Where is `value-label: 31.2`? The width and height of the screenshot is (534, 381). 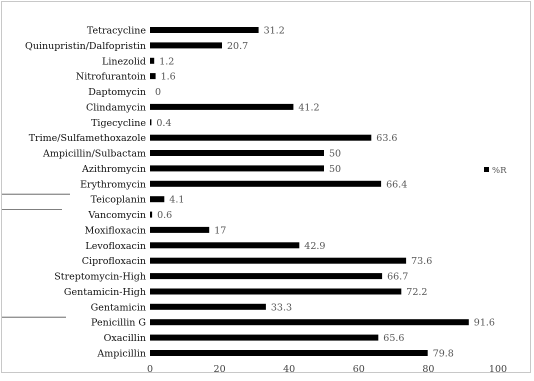 value-label: 31.2 is located at coordinates (274, 31).